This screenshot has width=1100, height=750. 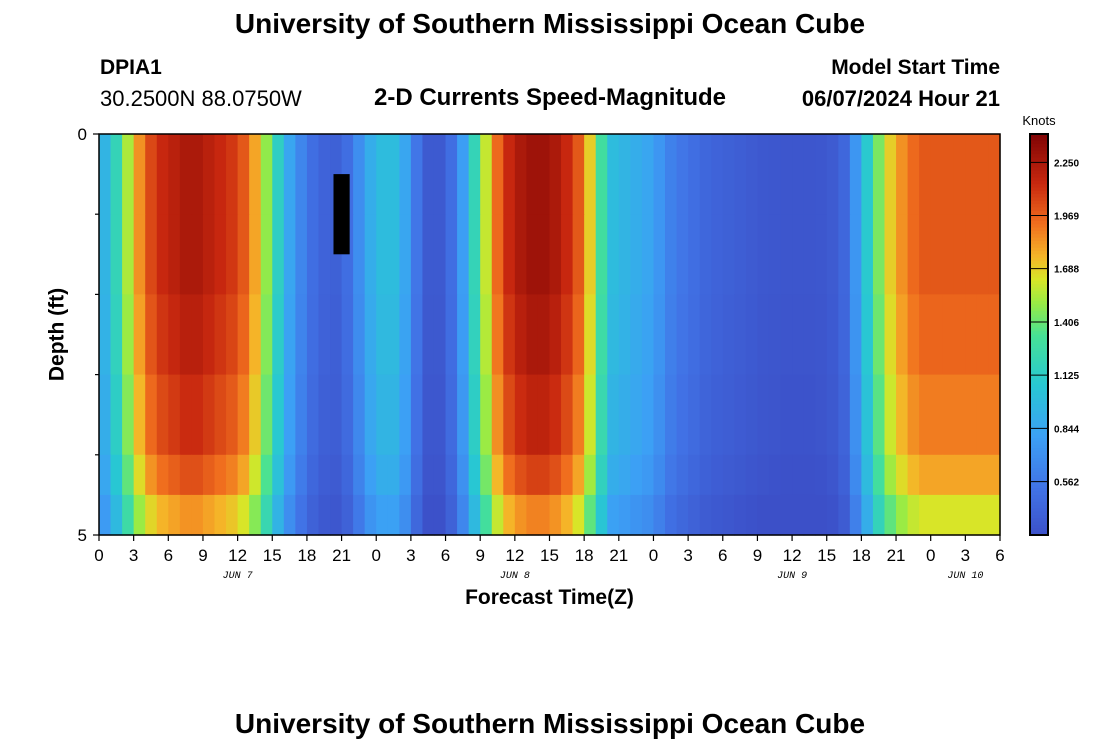 I want to click on y-tick-label: 5, so click(x=82, y=535).